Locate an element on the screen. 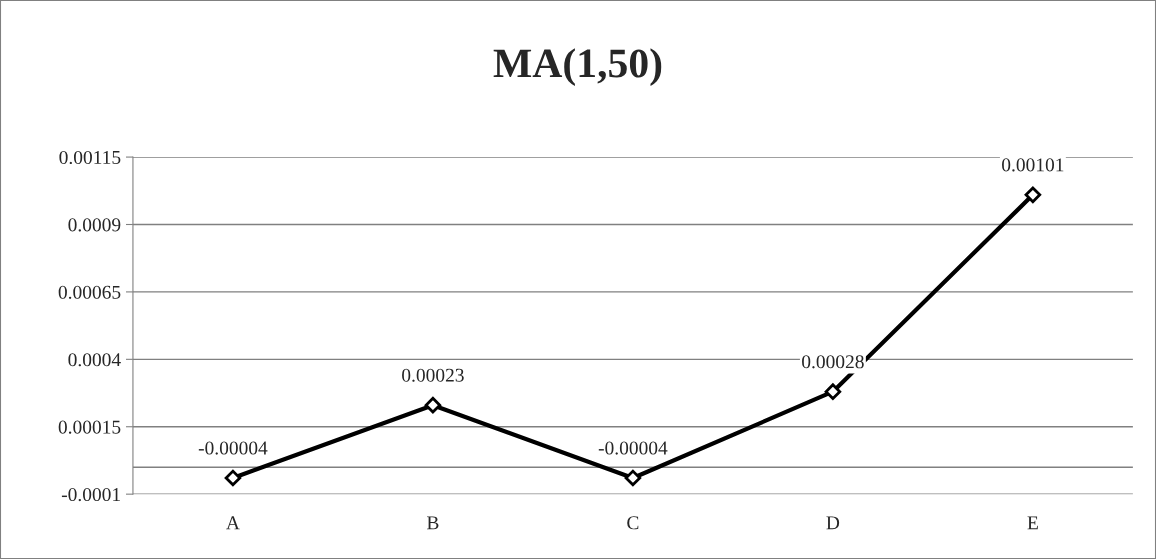 Image resolution: width=1156 pixels, height=559 pixels. x-tick-label: A is located at coordinates (233, 523).